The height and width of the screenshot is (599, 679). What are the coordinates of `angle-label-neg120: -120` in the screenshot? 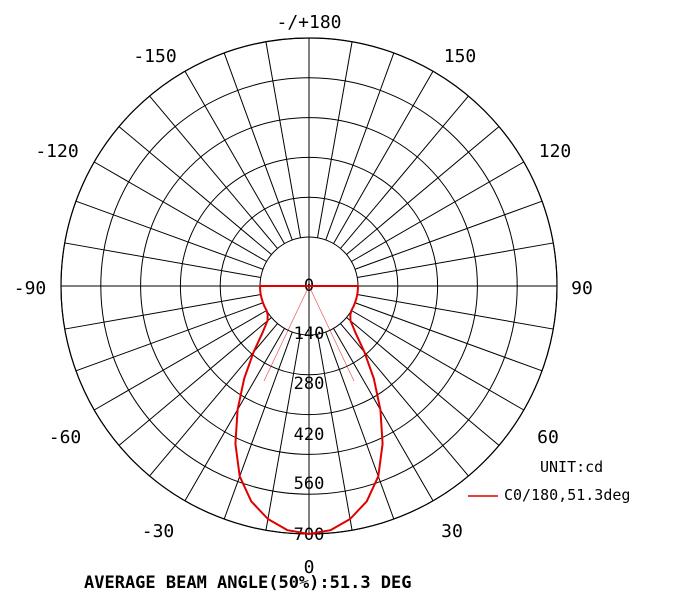 It's located at (56, 151).